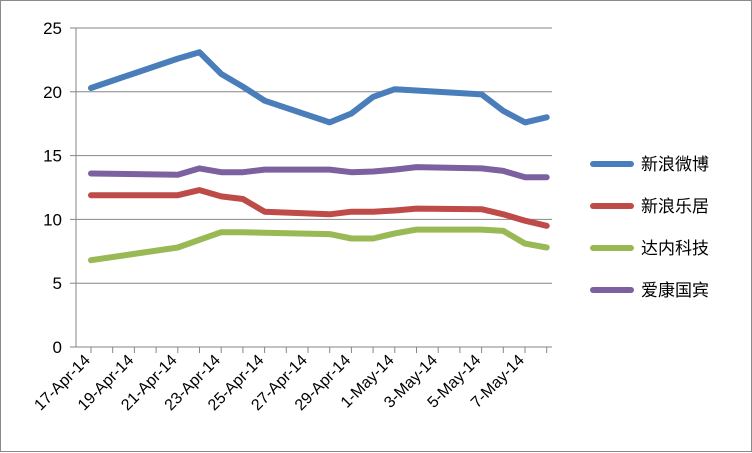  I want to click on y-tick-label: 25, so click(52, 28).